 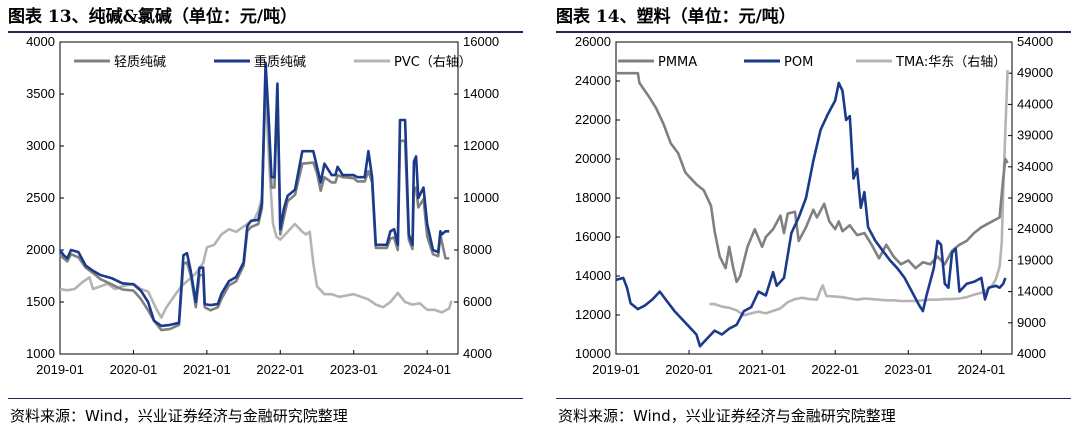 What do you see at coordinates (1035, 103) in the screenshot?
I see `y2-tick-label: 44000` at bounding box center [1035, 103].